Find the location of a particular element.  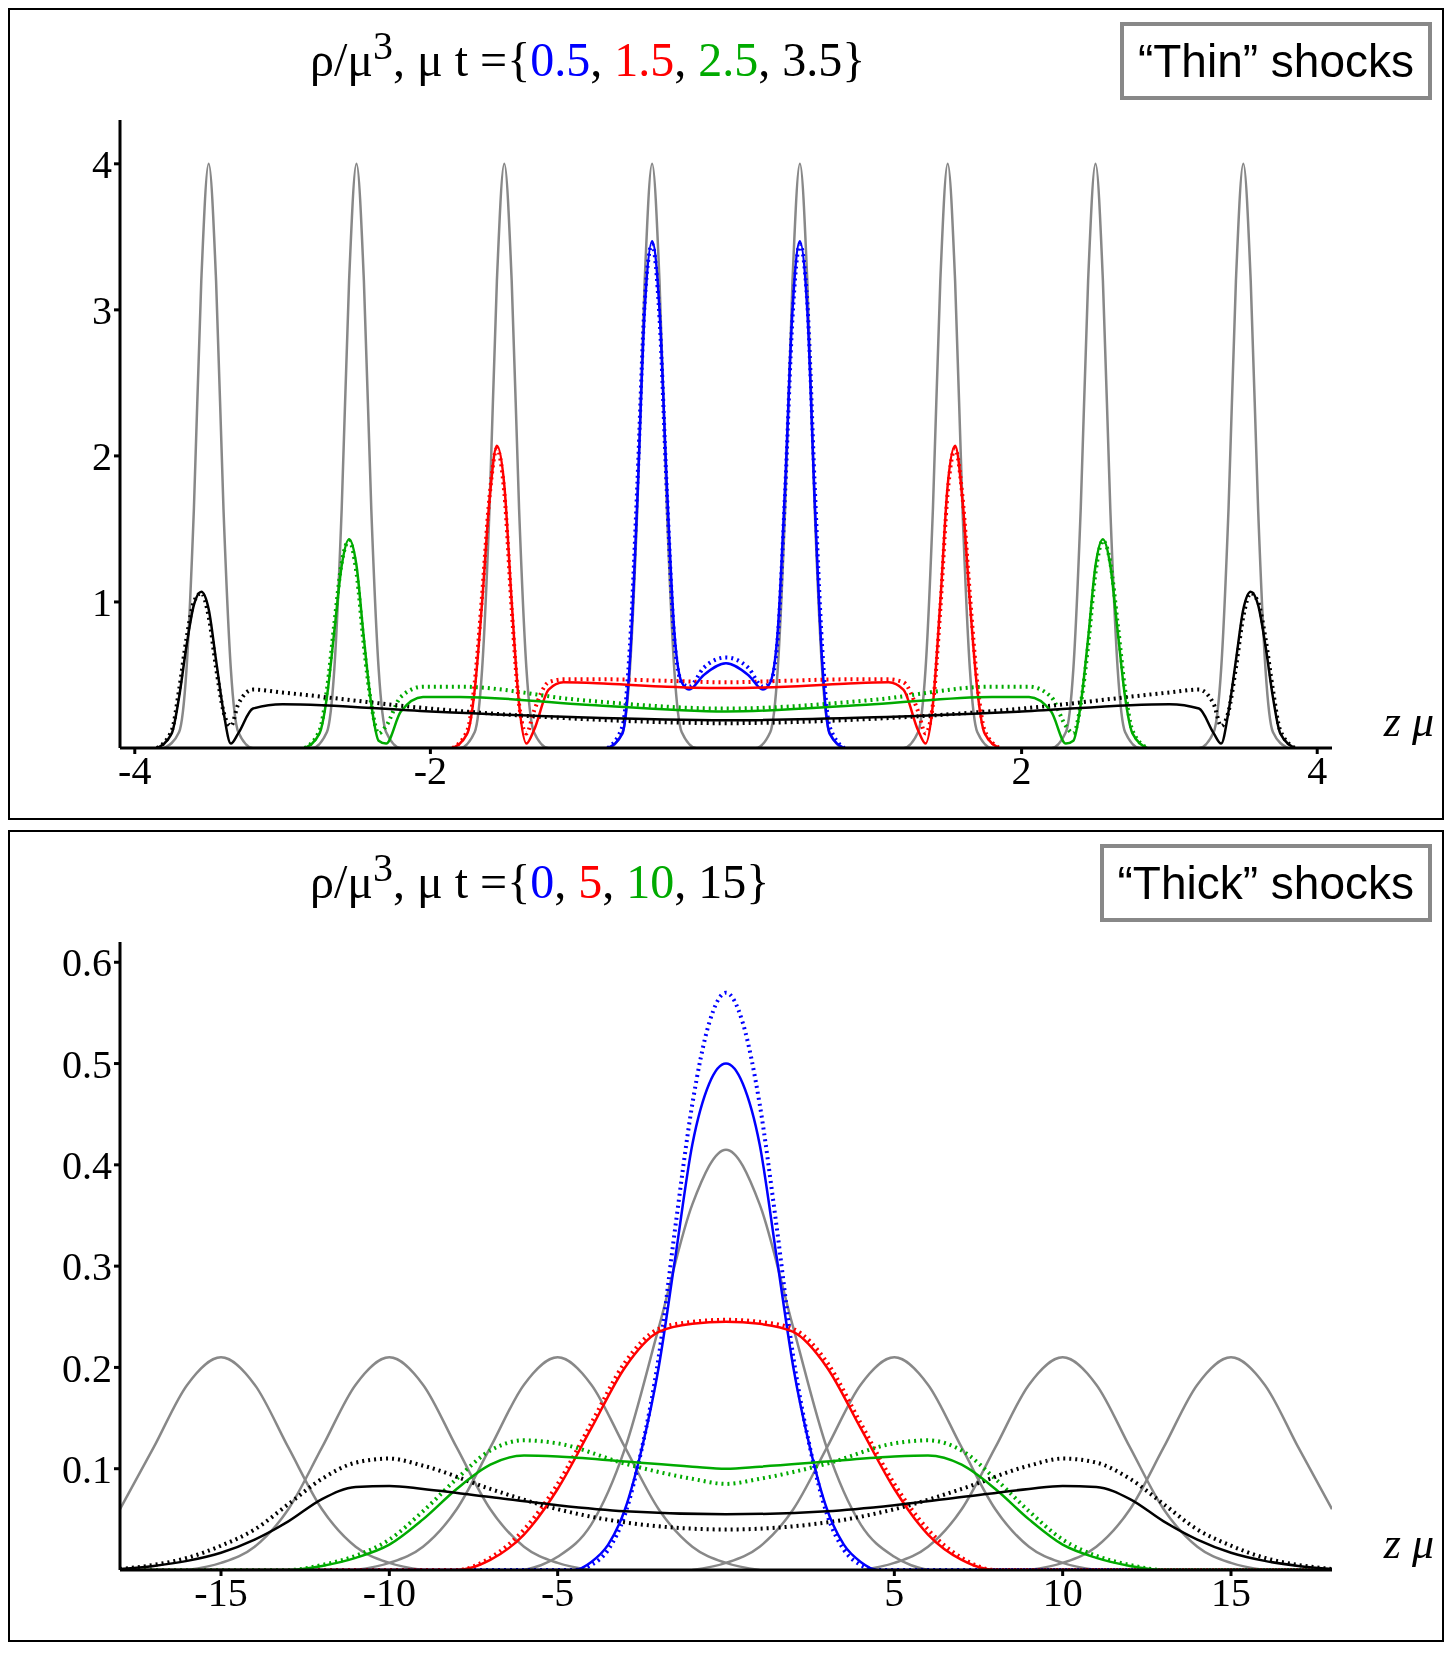

x-tick-label: -2 is located at coordinates (430, 771).